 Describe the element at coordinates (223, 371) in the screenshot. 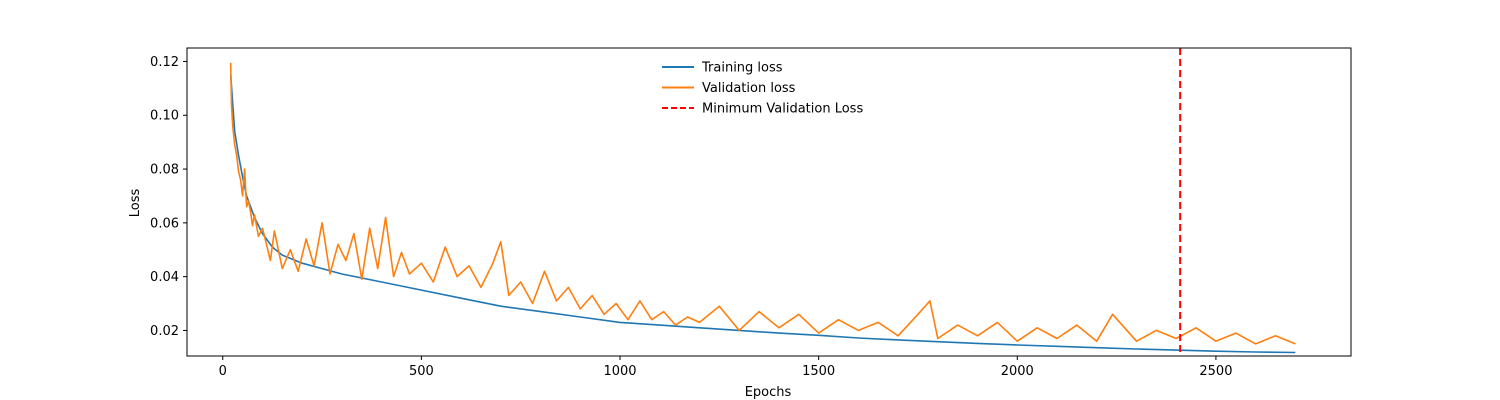

I see `x-tick-label: 0` at that location.